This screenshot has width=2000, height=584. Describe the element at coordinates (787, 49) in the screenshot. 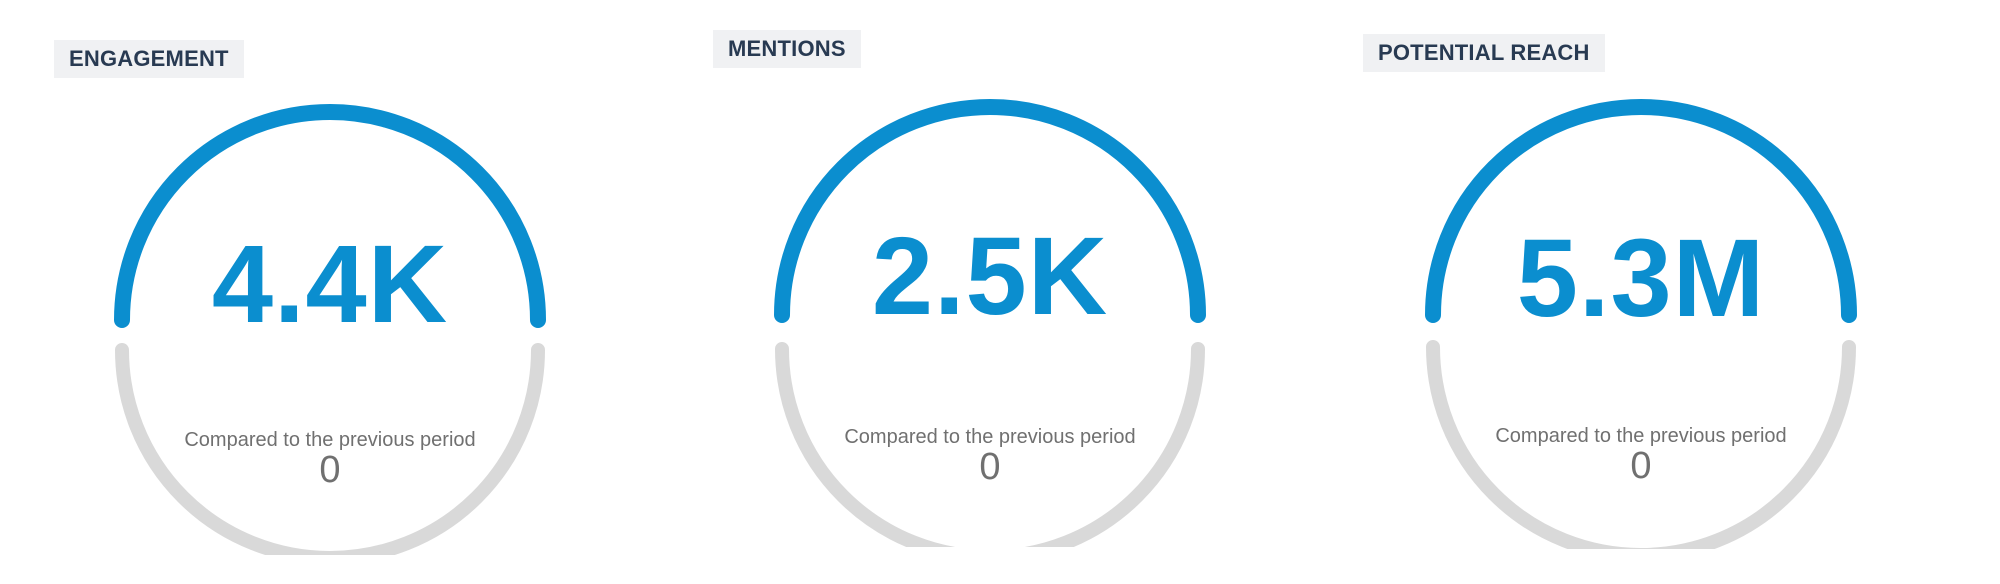

I see `metric-title: MENTIONS` at that location.